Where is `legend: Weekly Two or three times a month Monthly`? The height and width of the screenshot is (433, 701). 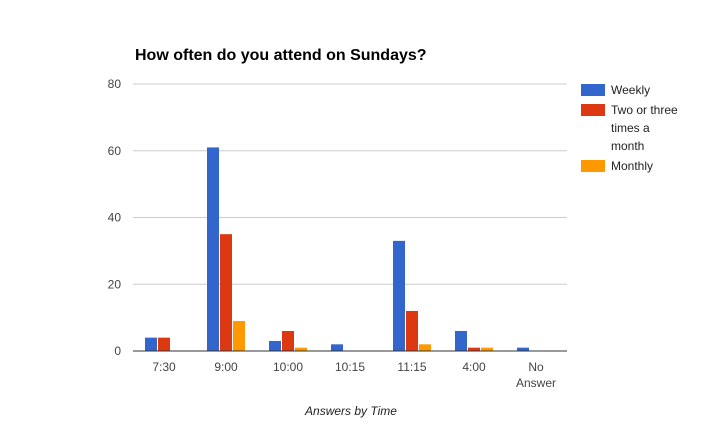
legend: Weekly Two or three times a month Monthly is located at coordinates (629, 128).